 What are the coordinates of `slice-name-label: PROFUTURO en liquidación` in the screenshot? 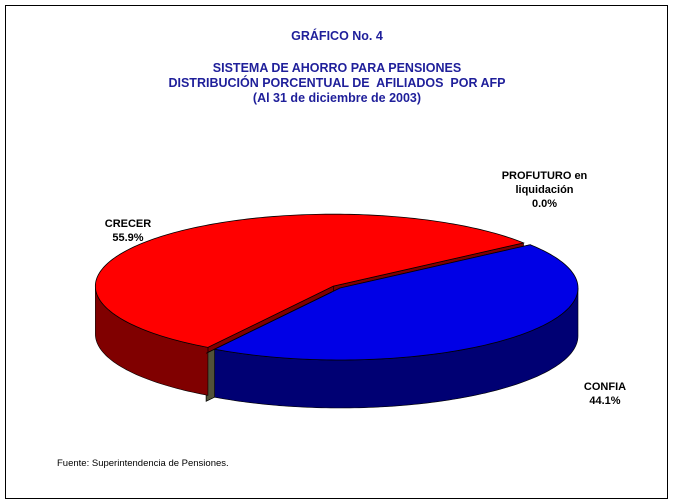 It's located at (544, 183).